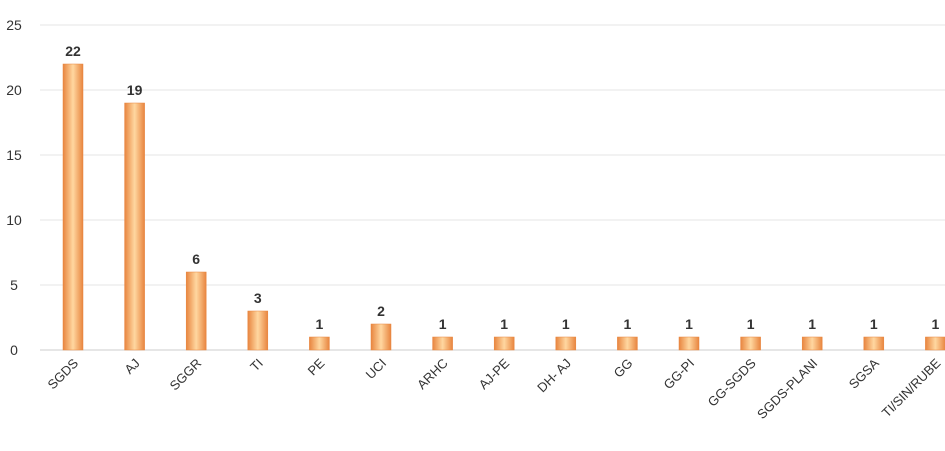  Describe the element at coordinates (316, 366) in the screenshot. I see `x-tick-label: PE` at that location.